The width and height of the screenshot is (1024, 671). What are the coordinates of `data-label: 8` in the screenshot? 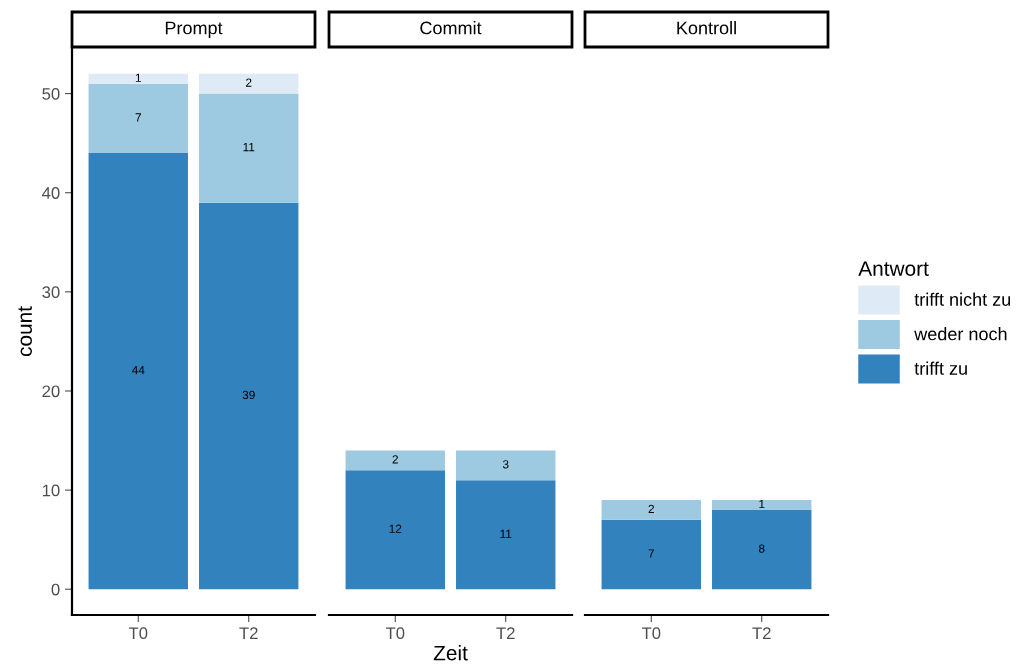 It's located at (761, 548).